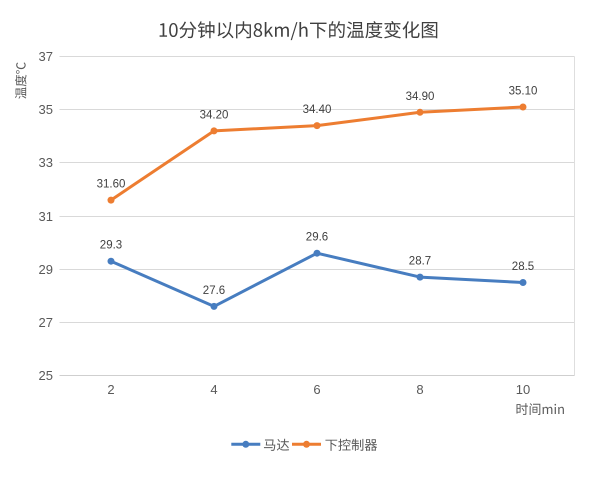  Describe the element at coordinates (317, 238) in the screenshot. I see `svg-text: 29.6` at that location.